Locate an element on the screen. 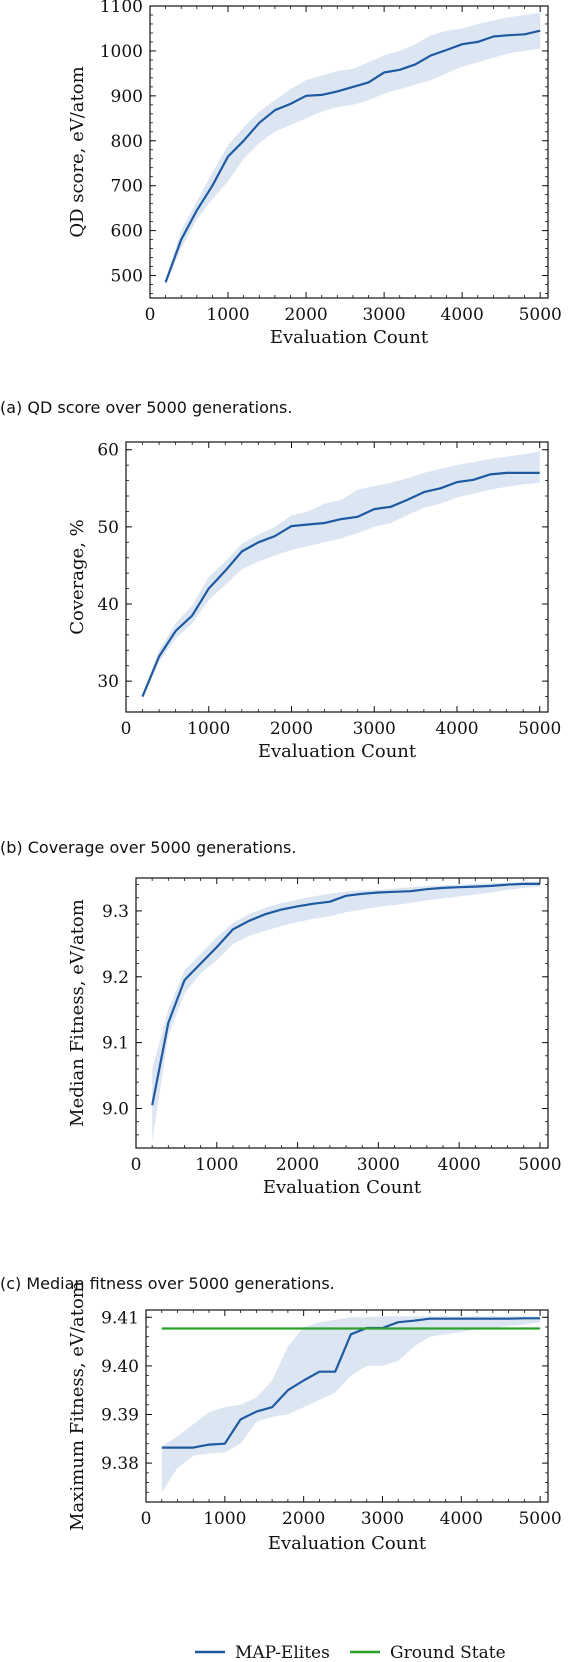  y-tick-label: 9.1 is located at coordinates (115, 1044).